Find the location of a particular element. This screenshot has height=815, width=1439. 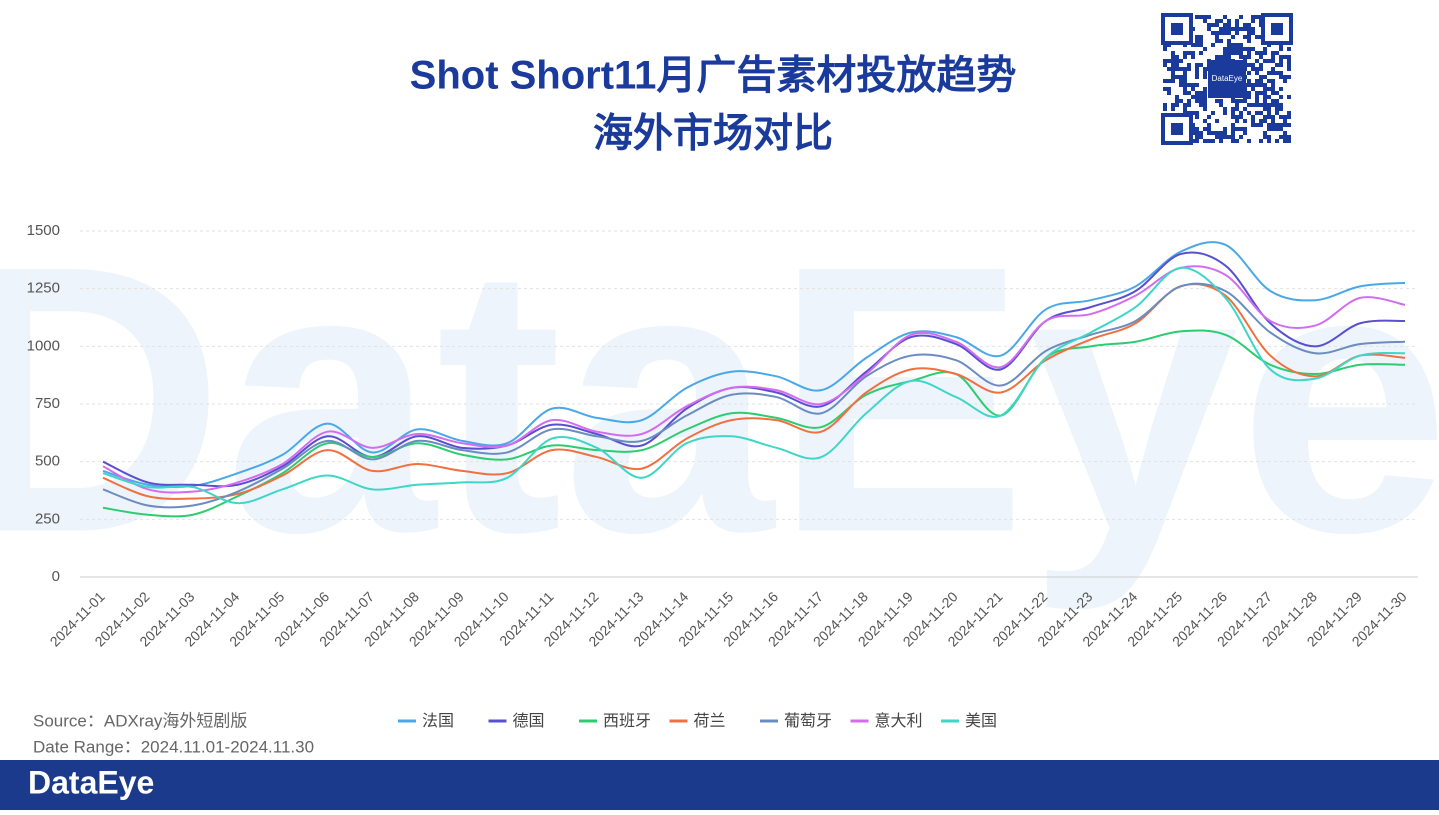

legend-label: 德国 is located at coordinates (529, 721).